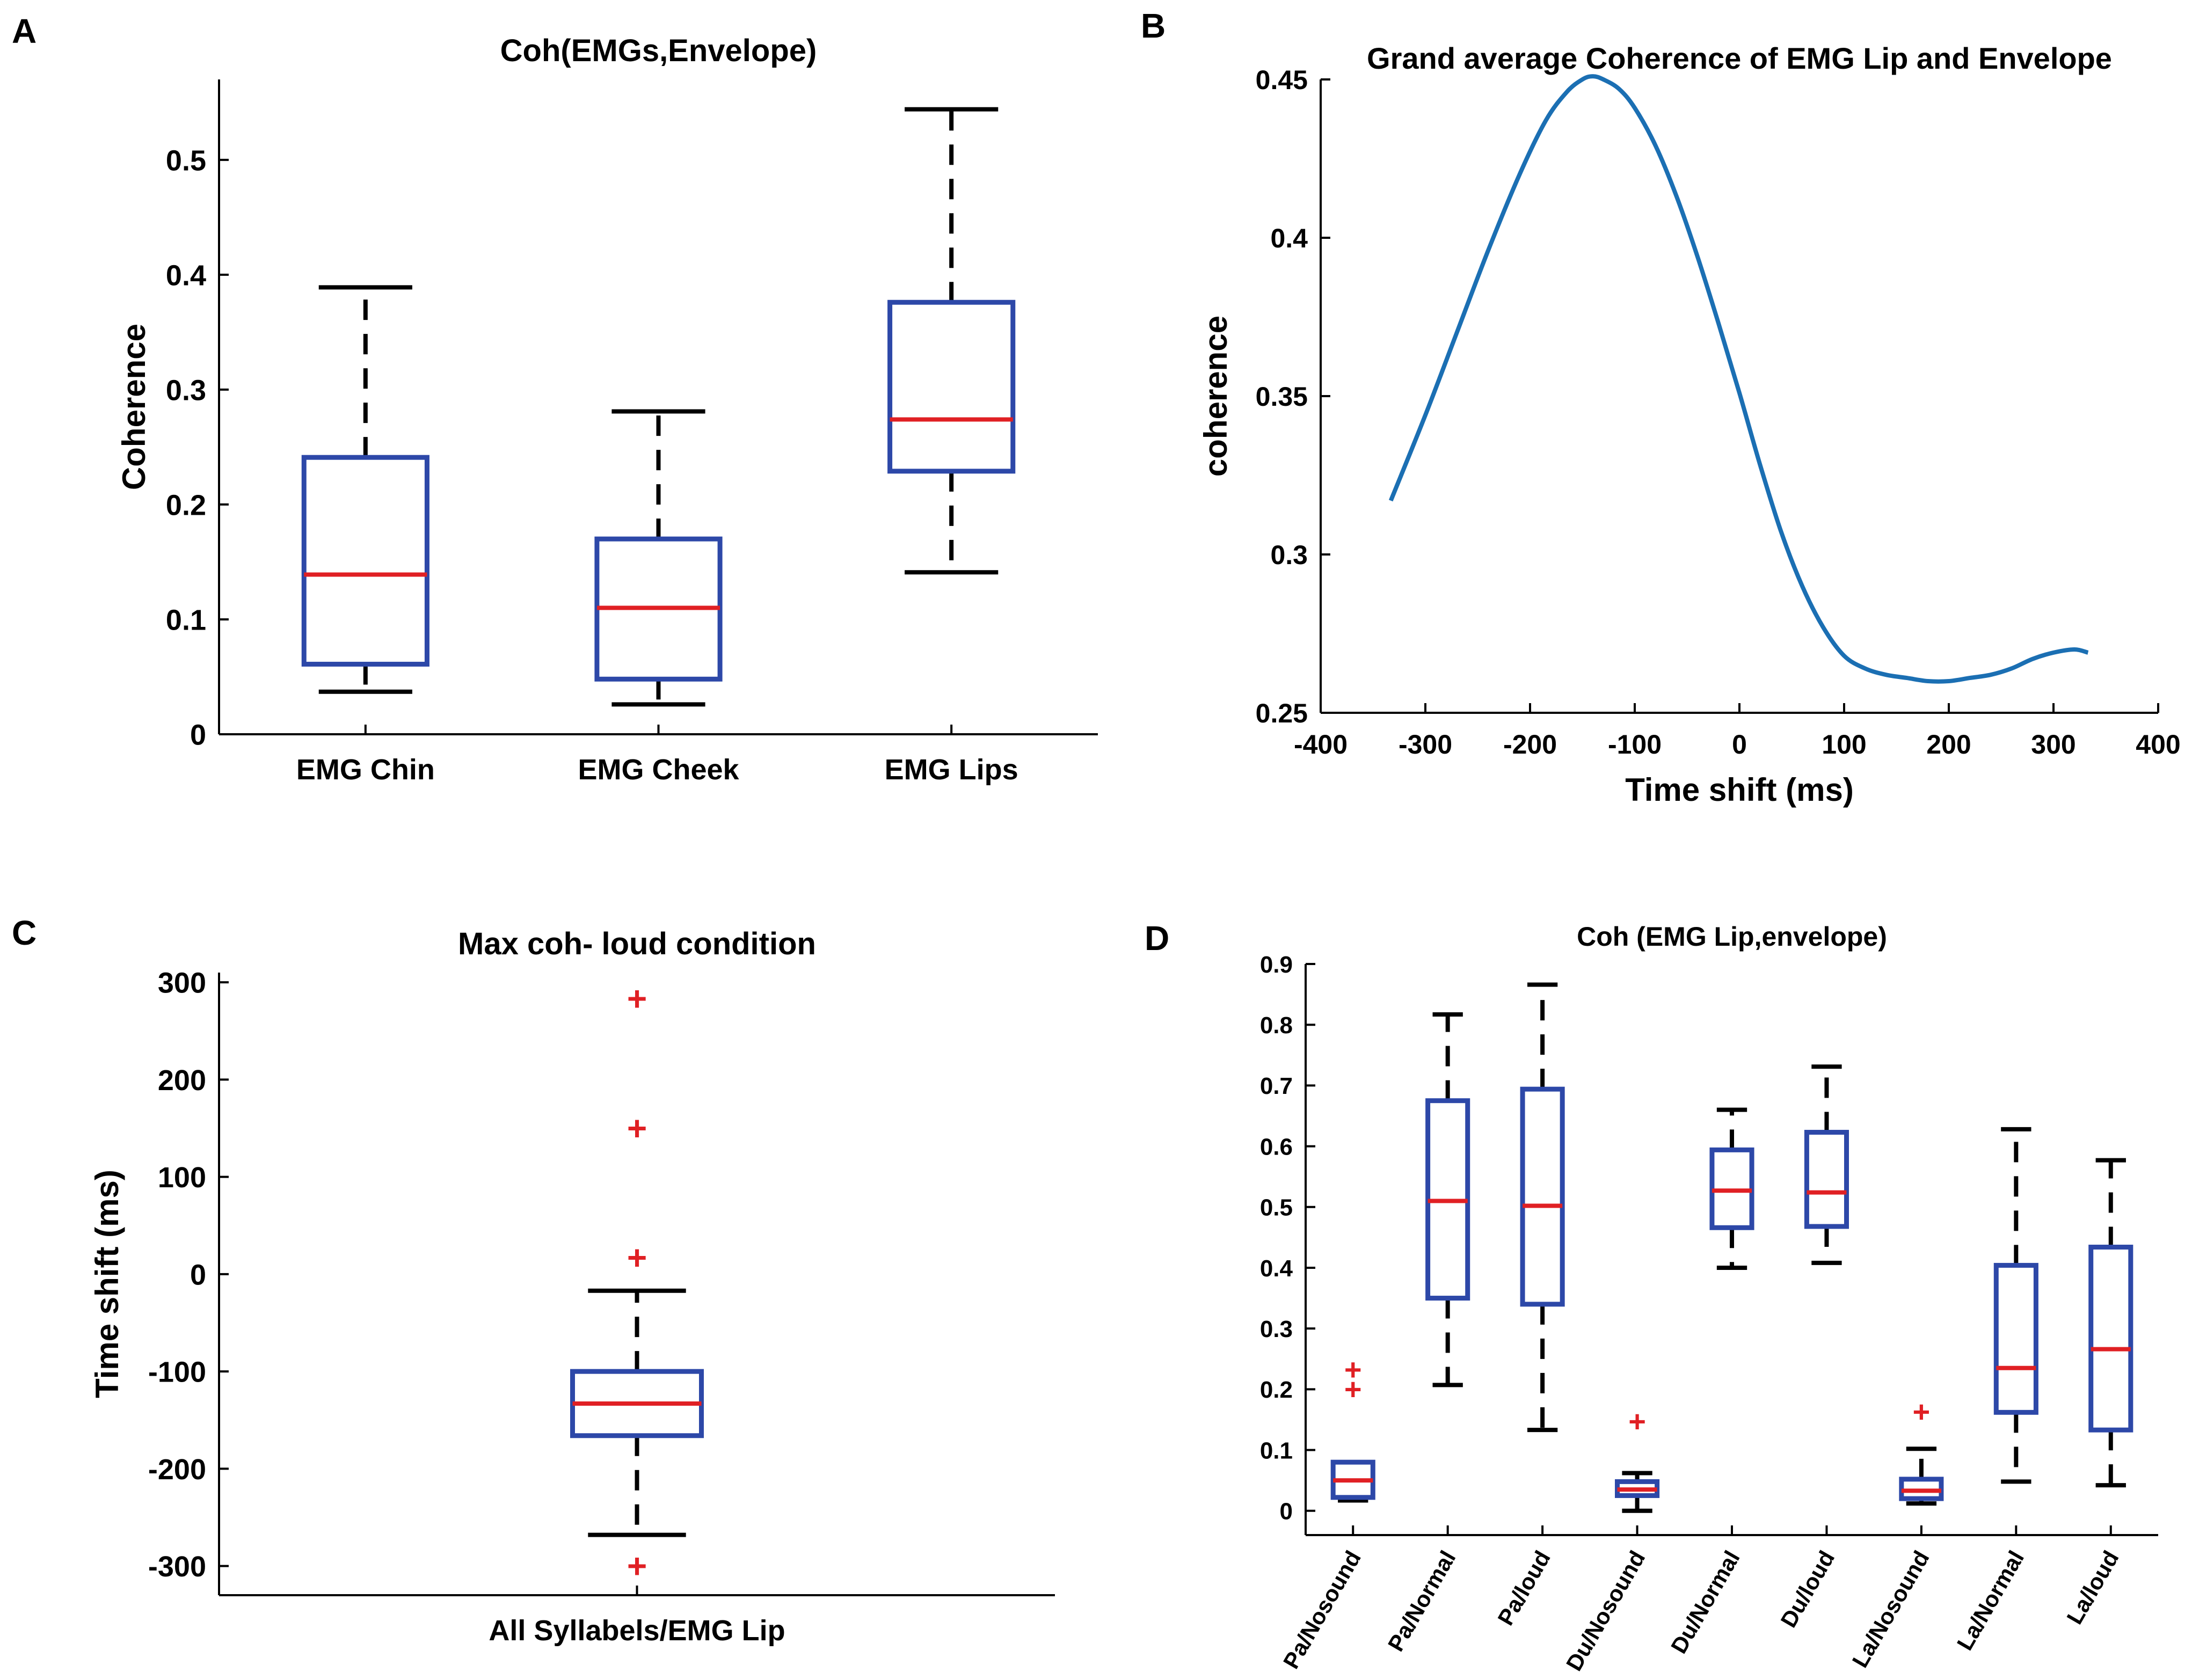 The image size is (2192, 1680). Describe the element at coordinates (177, 1469) in the screenshot. I see `y-tick-label: -200` at that location.